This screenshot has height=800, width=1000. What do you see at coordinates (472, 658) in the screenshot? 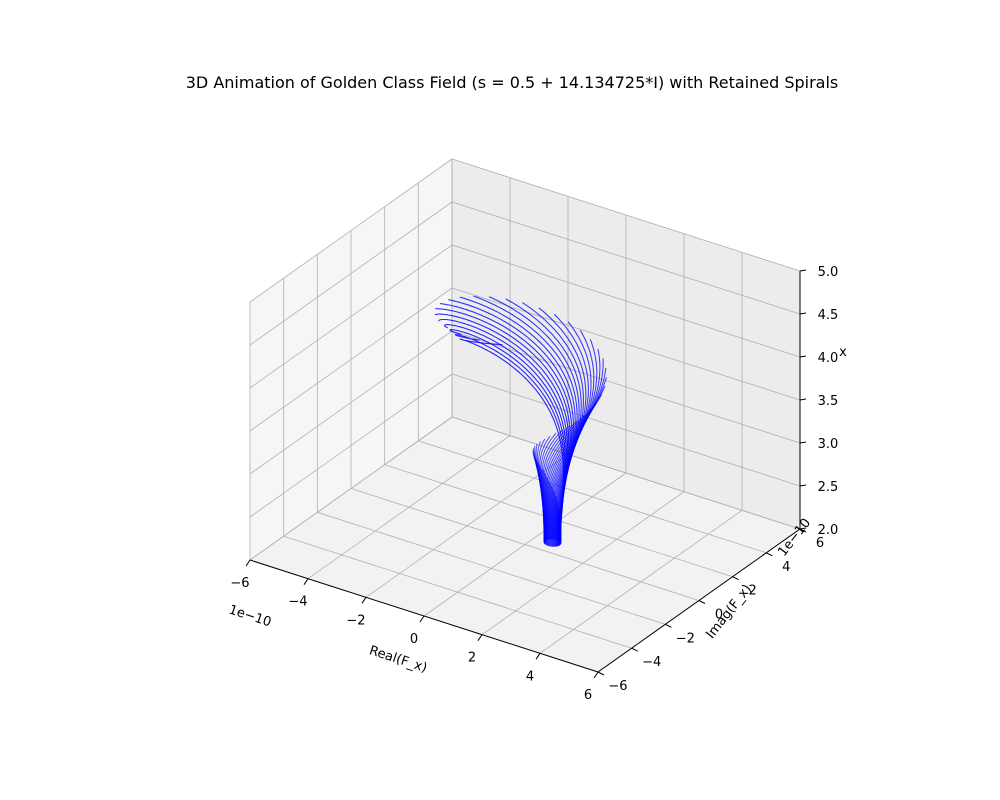
I see `x-tick-label: 2` at bounding box center [472, 658].